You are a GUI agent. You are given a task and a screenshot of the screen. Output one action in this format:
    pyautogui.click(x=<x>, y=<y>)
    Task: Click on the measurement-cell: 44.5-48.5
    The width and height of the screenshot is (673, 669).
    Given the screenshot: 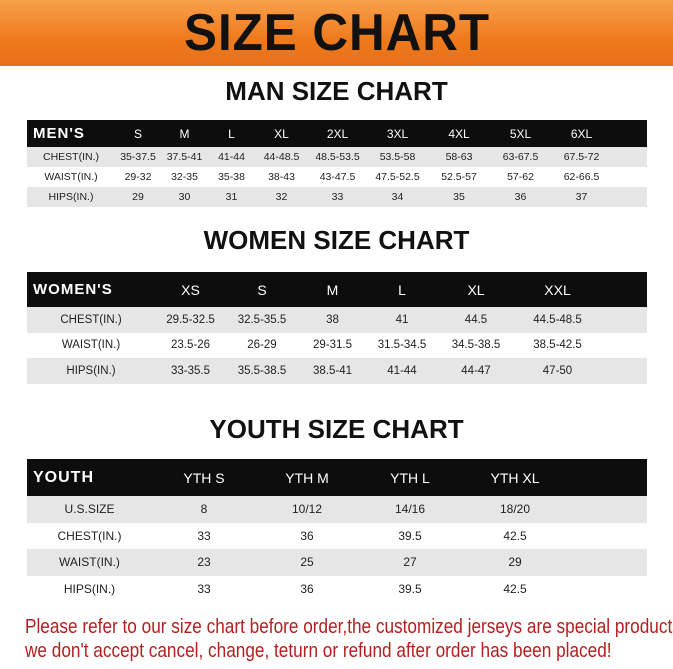 What is the action you would take?
    pyautogui.click(x=557, y=320)
    